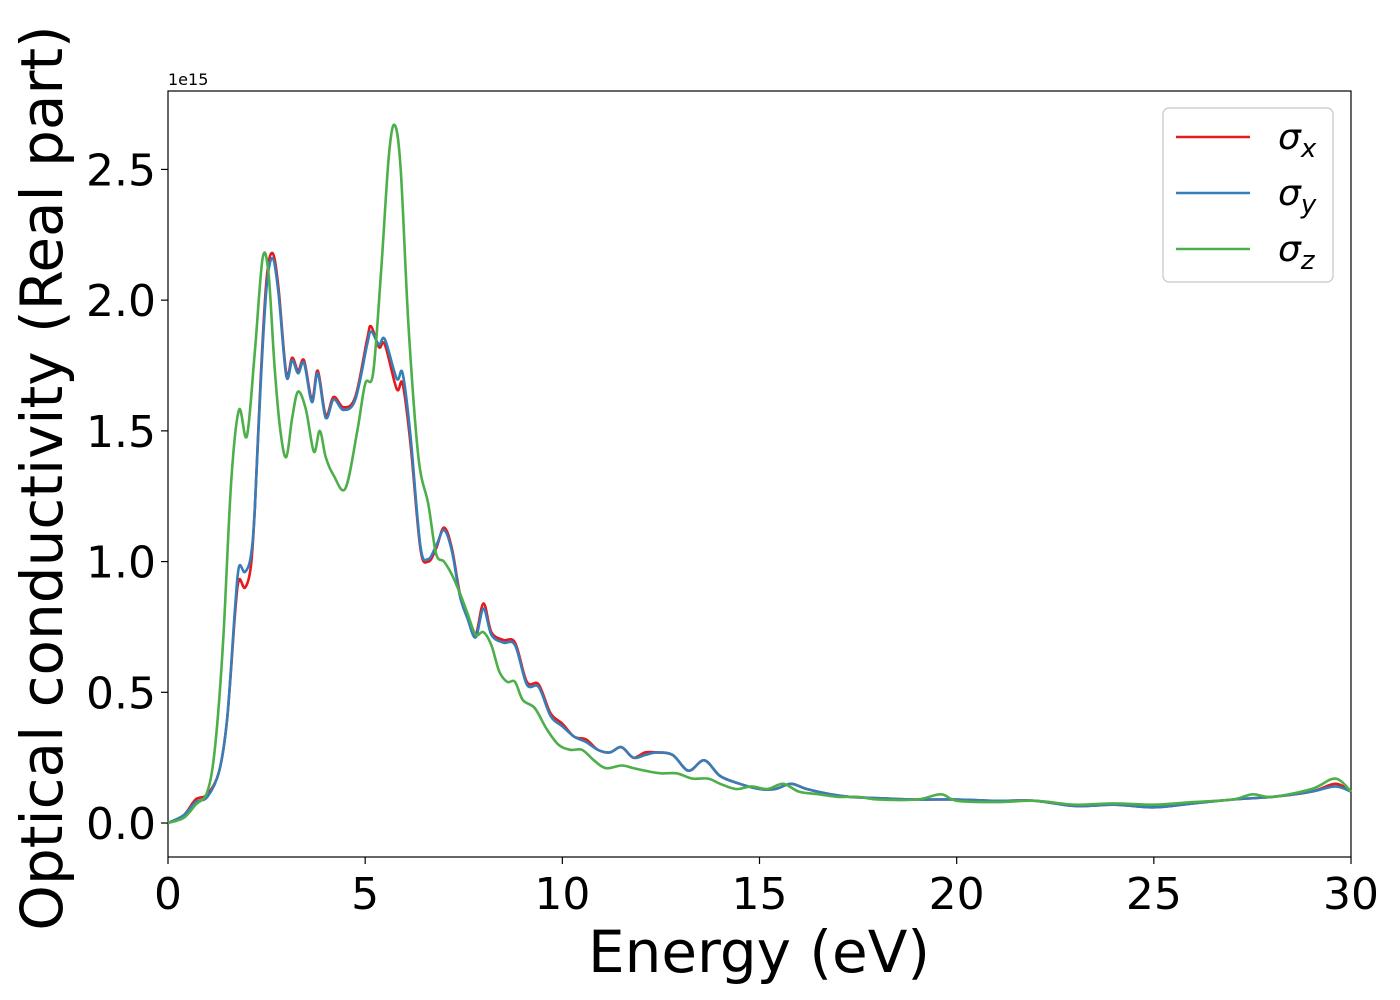 This screenshot has width=1400, height=1000. Describe the element at coordinates (121, 170) in the screenshot. I see `y-tick-label: 2.5` at that location.